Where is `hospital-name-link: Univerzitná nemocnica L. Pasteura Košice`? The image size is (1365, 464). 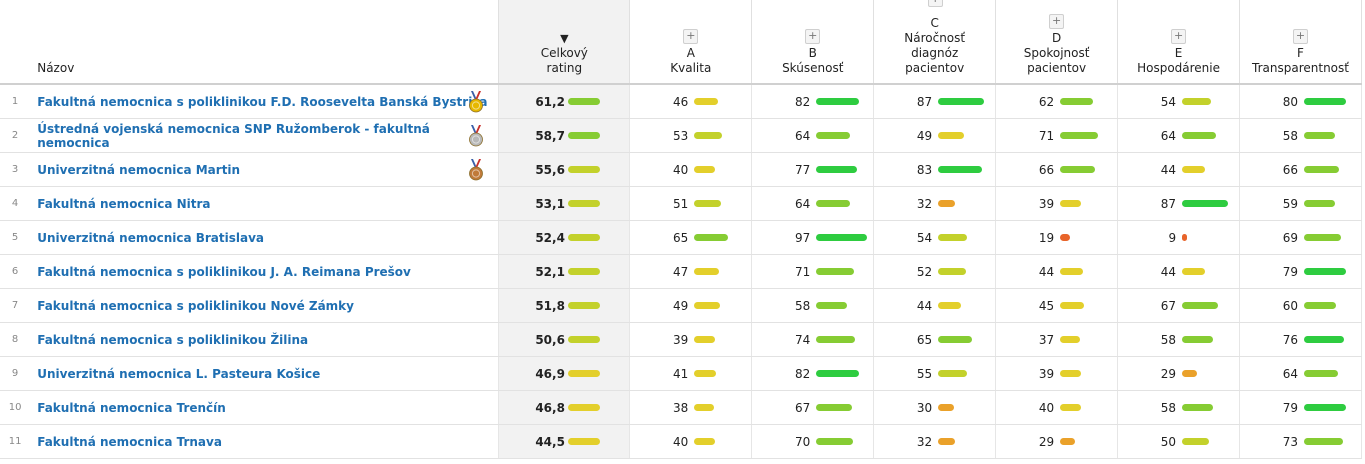 hospital-name-link: Univerzitná nemocnica L. Pasteura Košice is located at coordinates (179, 373).